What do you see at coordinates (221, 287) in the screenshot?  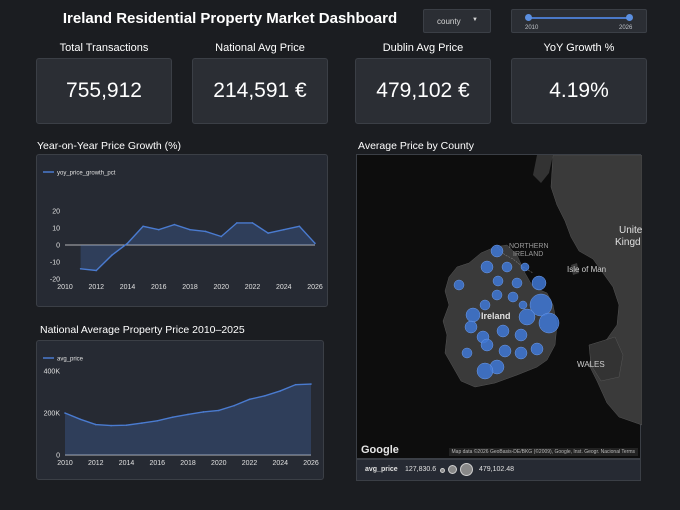 I see `x-tick-label: 2020` at bounding box center [221, 287].